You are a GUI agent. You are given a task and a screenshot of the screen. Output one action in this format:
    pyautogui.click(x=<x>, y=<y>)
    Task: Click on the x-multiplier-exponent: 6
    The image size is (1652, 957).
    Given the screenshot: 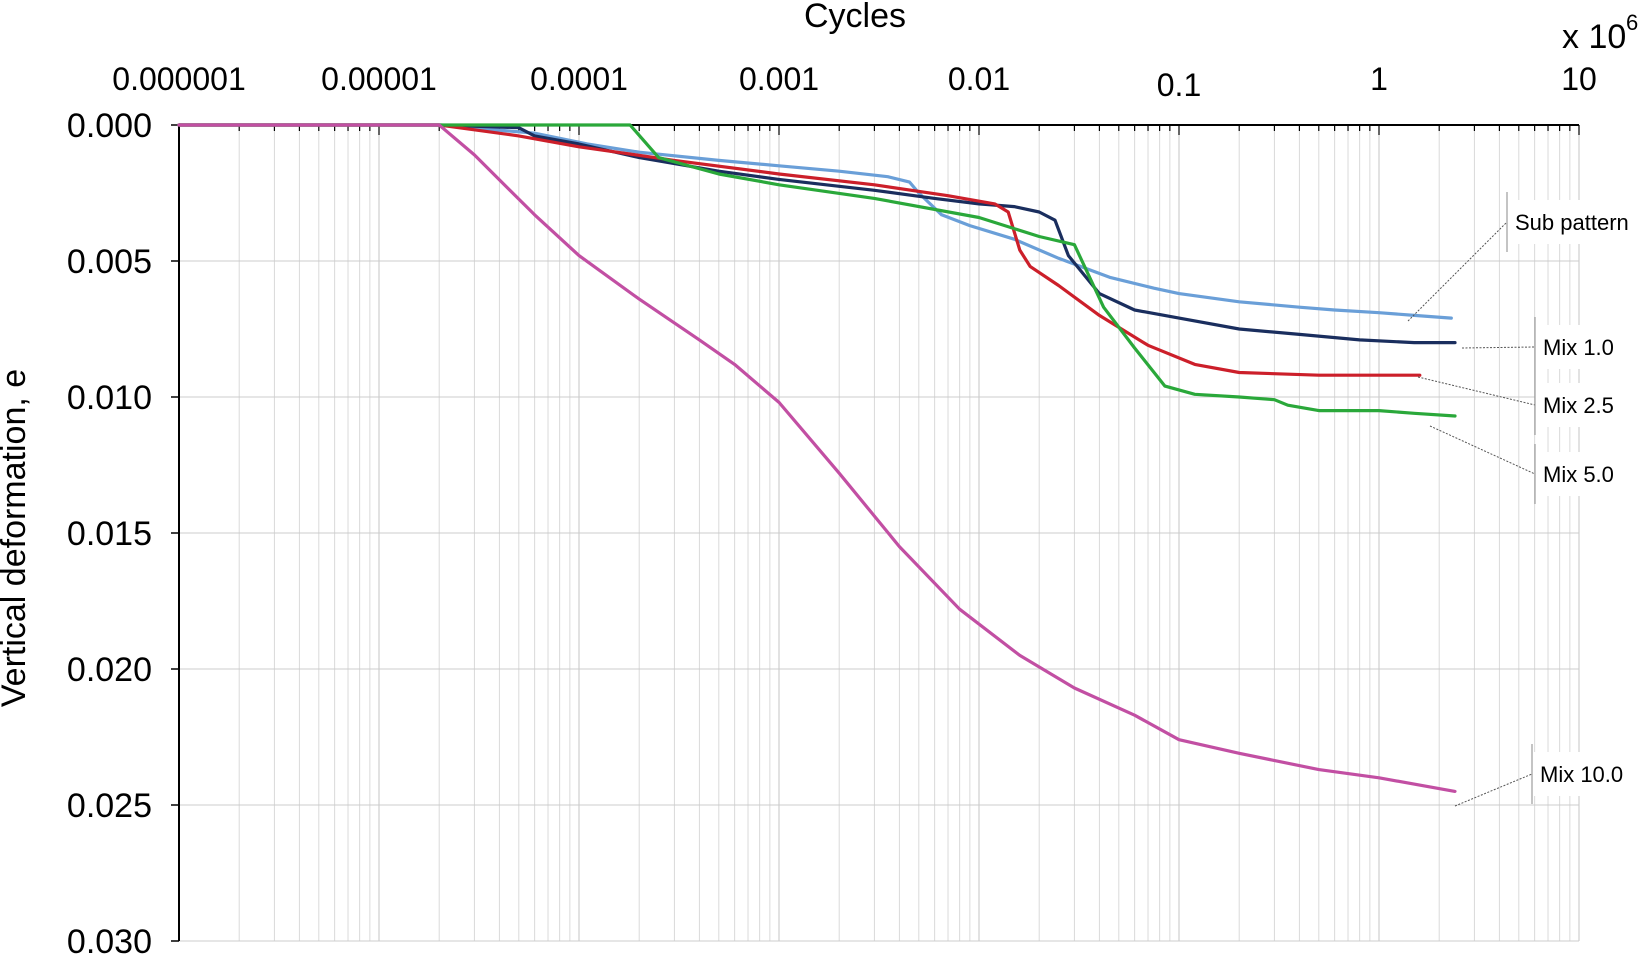 What is the action you would take?
    pyautogui.click(x=1632, y=22)
    